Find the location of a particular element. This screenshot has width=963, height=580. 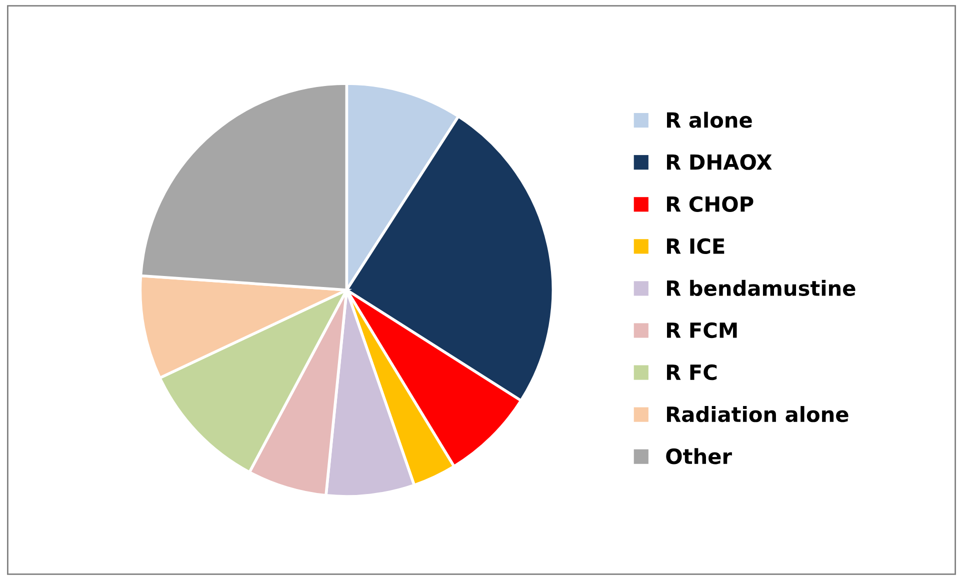

legend-label: R DHAOX is located at coordinates (719, 162).